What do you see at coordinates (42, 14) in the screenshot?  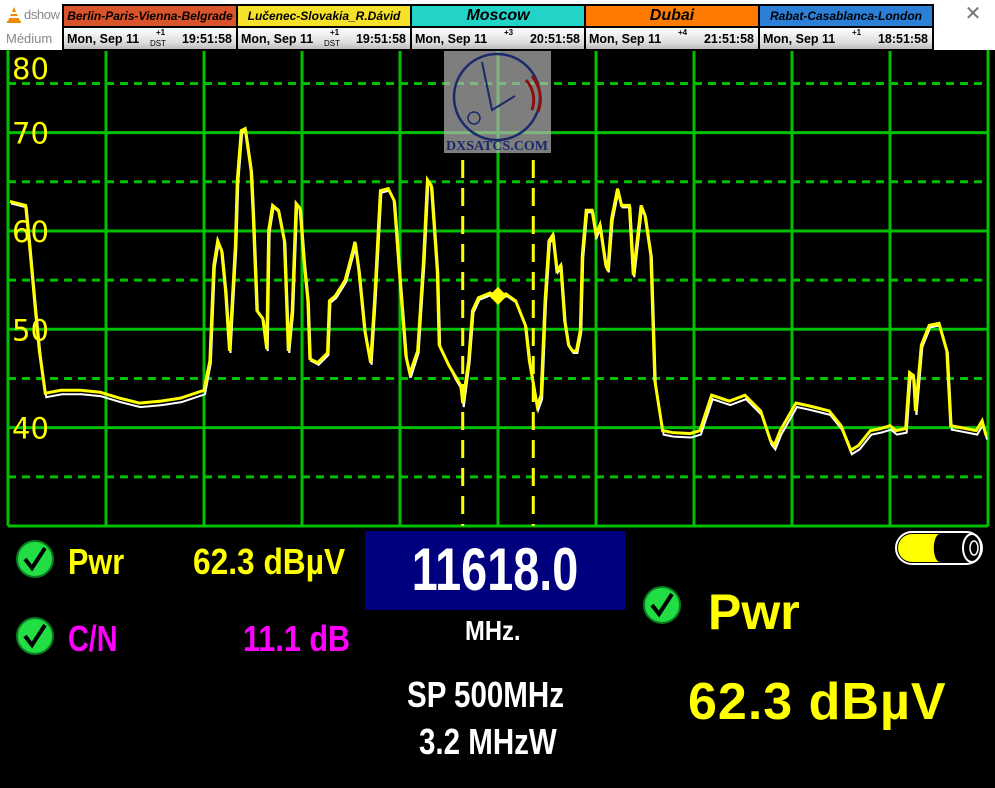 I see `app-name: dshow` at bounding box center [42, 14].